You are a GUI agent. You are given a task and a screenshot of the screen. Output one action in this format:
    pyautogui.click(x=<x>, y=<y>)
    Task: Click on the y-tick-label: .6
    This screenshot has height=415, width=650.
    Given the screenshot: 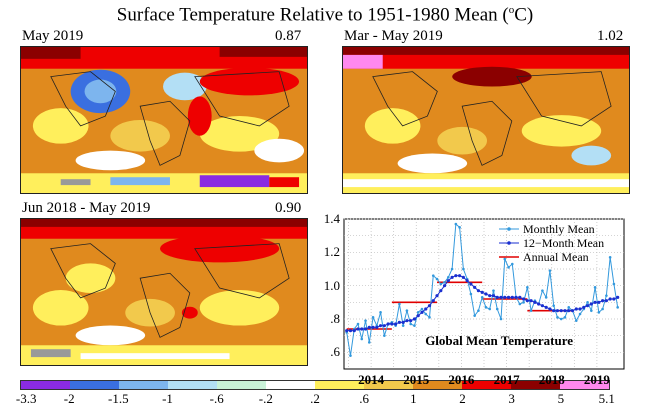 What is the action you would take?
    pyautogui.click(x=335, y=352)
    